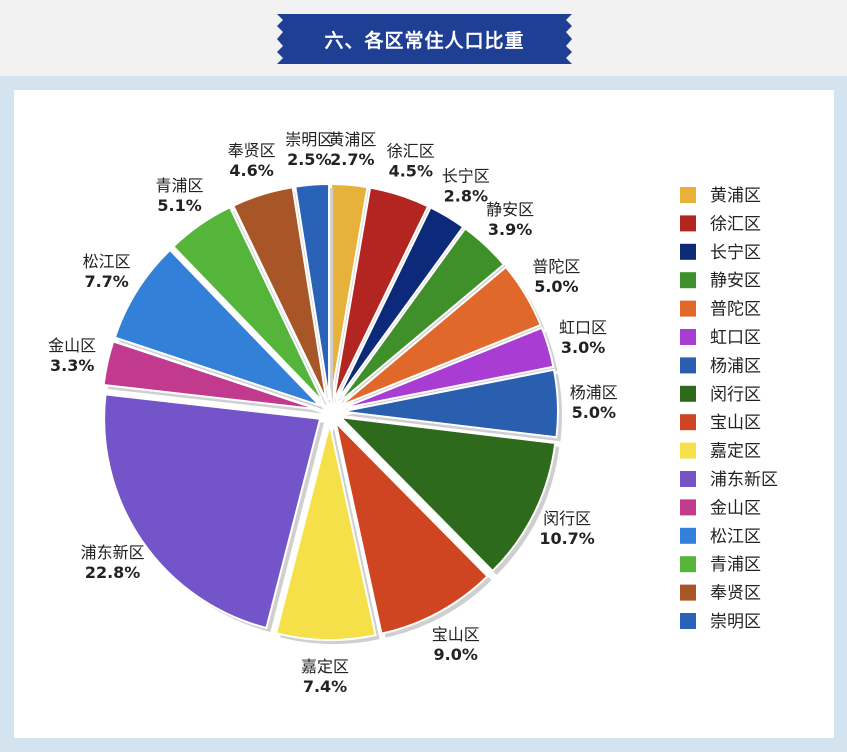 This screenshot has height=752, width=847. Describe the element at coordinates (735, 196) in the screenshot. I see `legend-label: 黄浦区` at that location.